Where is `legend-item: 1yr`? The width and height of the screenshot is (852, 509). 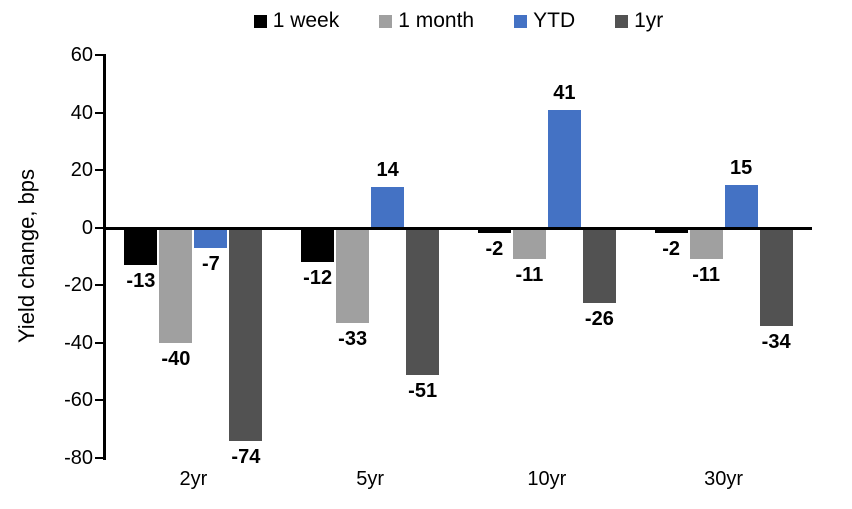 legend-item: 1yr is located at coordinates (639, 21).